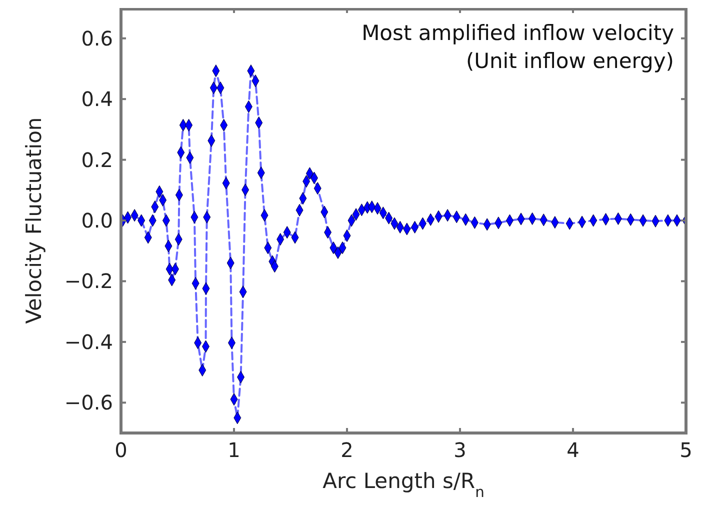 The height and width of the screenshot is (506, 706). I want to click on y-tick-label: 0.2, so click(97, 160).